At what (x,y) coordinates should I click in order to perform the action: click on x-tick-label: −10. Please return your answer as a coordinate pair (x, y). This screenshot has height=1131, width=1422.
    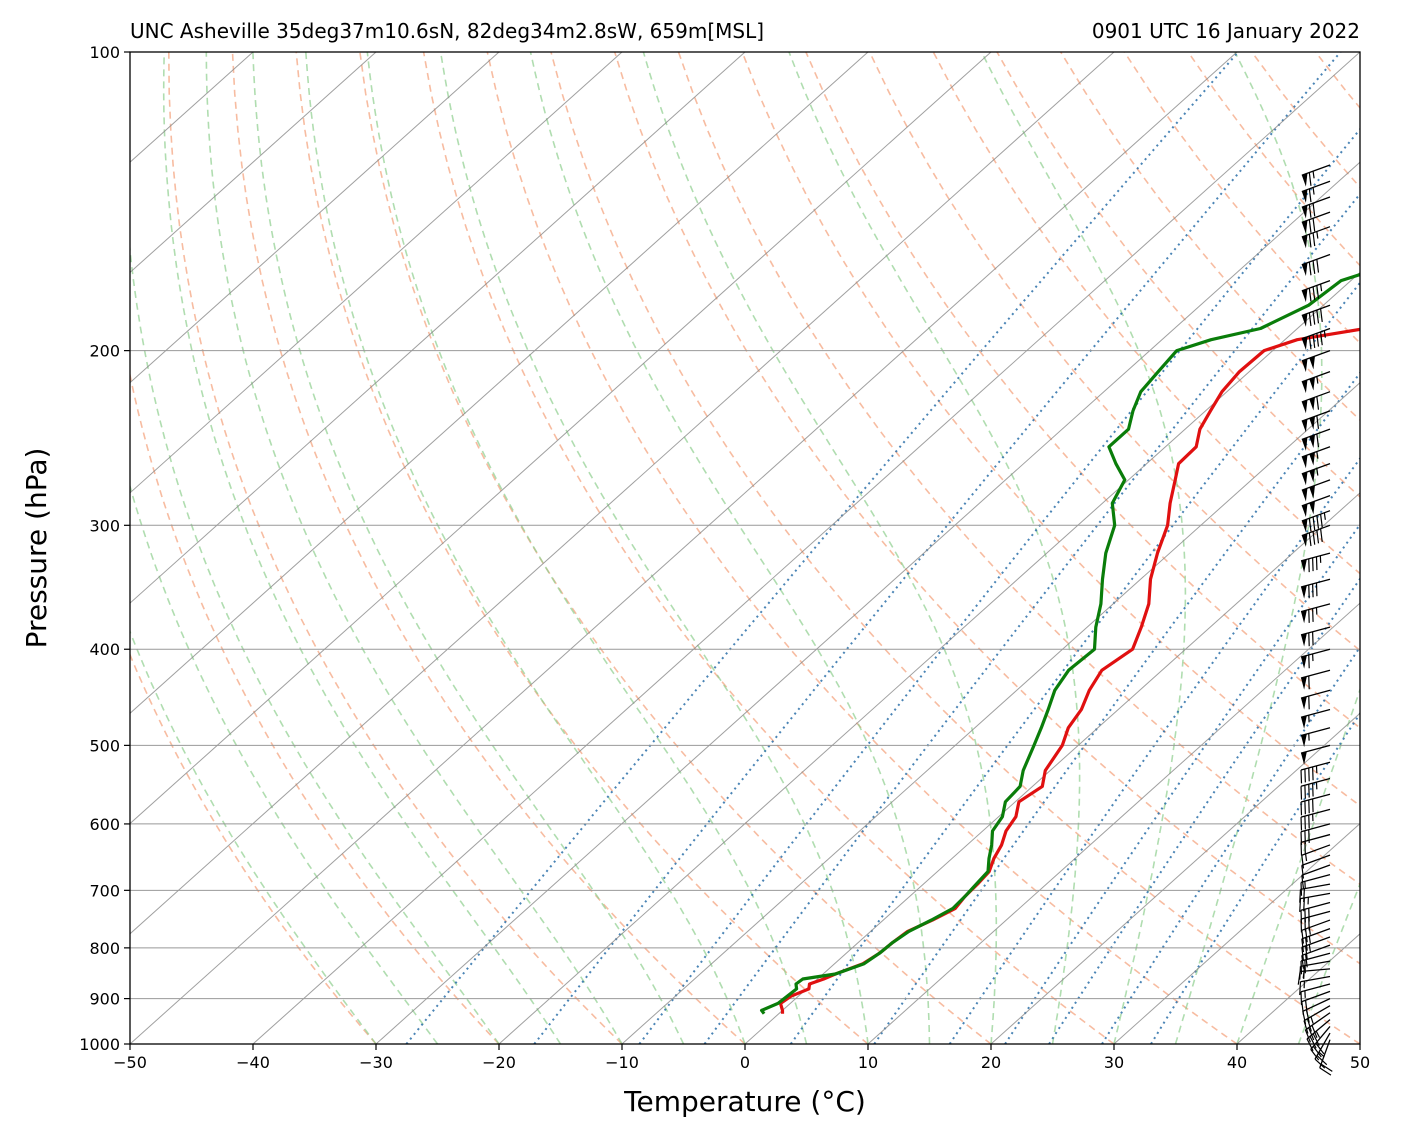
    Looking at the image, I should click on (622, 1062).